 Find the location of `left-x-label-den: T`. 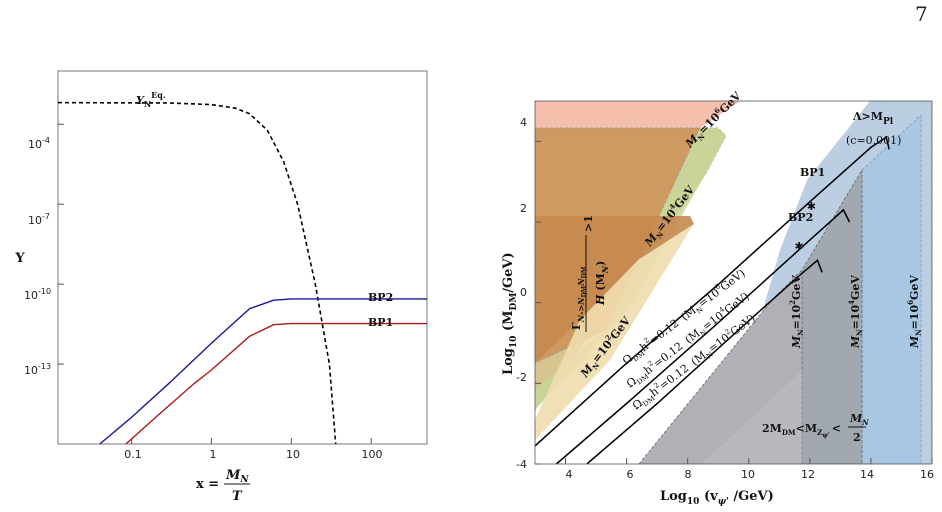

left-x-label-den: T is located at coordinates (237, 496).